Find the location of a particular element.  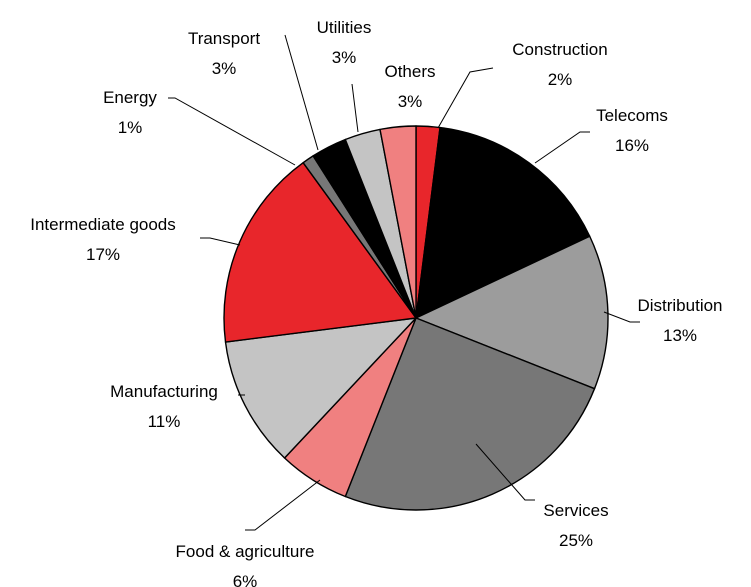

slice-name: Food & agriculture is located at coordinates (245, 551).